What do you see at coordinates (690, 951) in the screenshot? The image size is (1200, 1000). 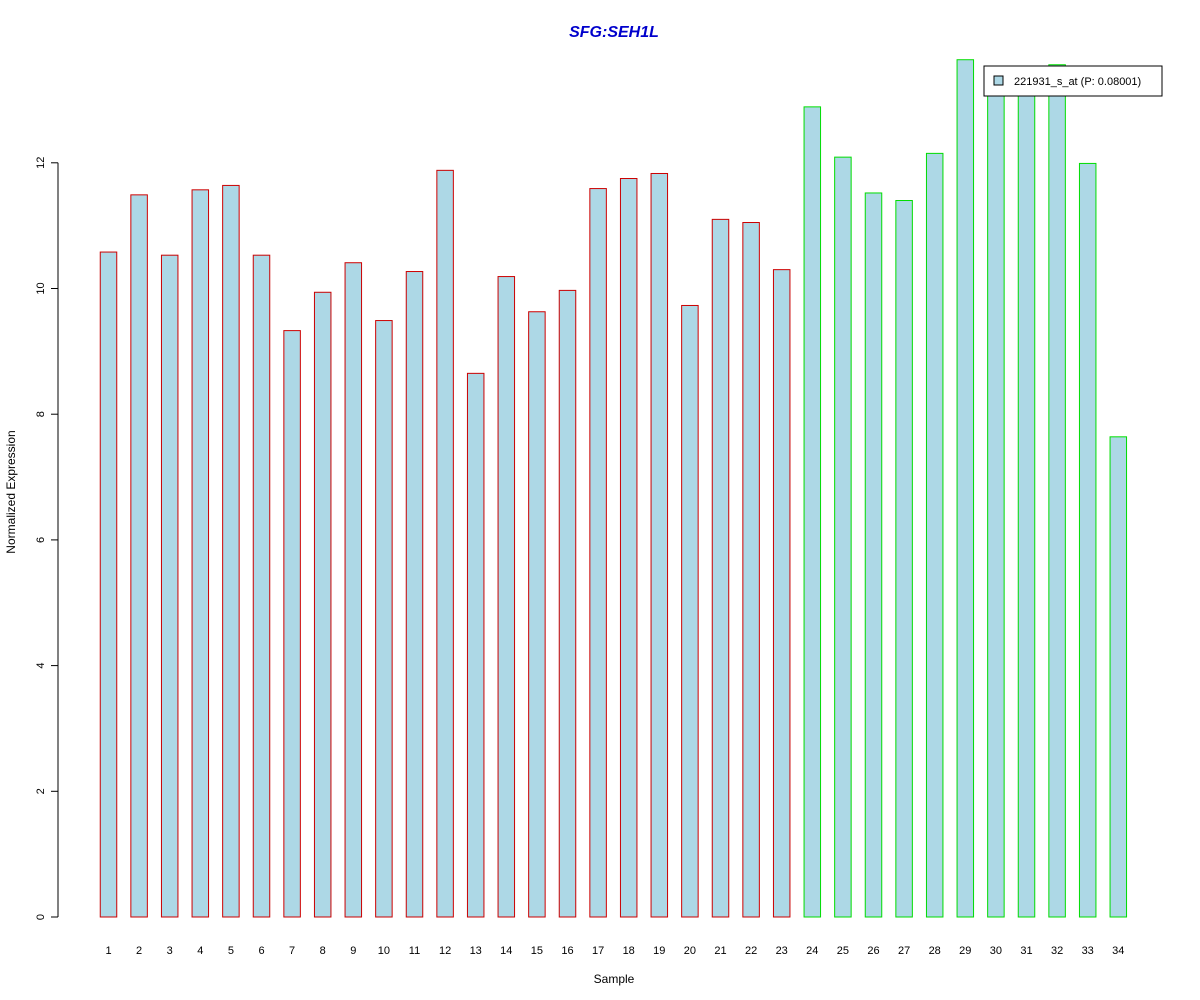 I see `x-tick-label: 20` at bounding box center [690, 951].